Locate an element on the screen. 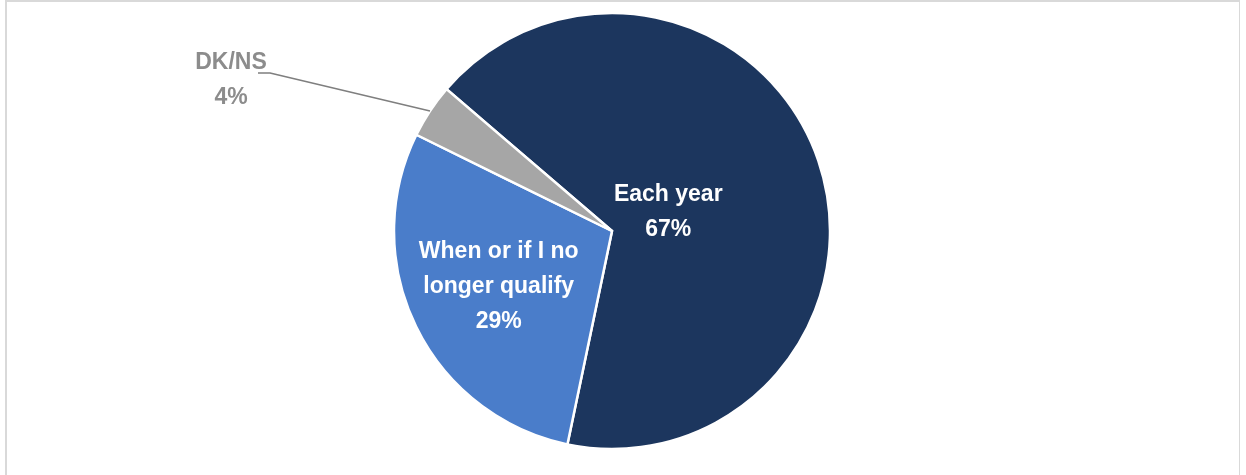 Image resolution: width=1246 pixels, height=475 pixels. data-label: 4% is located at coordinates (231, 96).